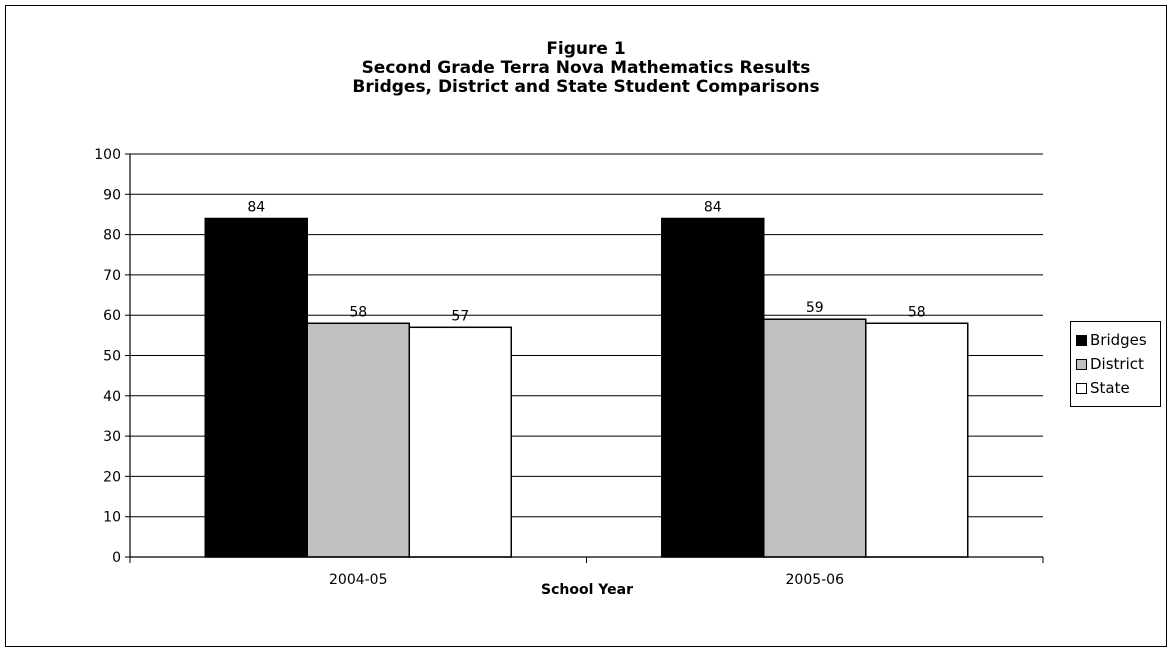 The height and width of the screenshot is (651, 1174). Describe the element at coordinates (112, 477) in the screenshot. I see `y-tick-label-20: 20` at that location.